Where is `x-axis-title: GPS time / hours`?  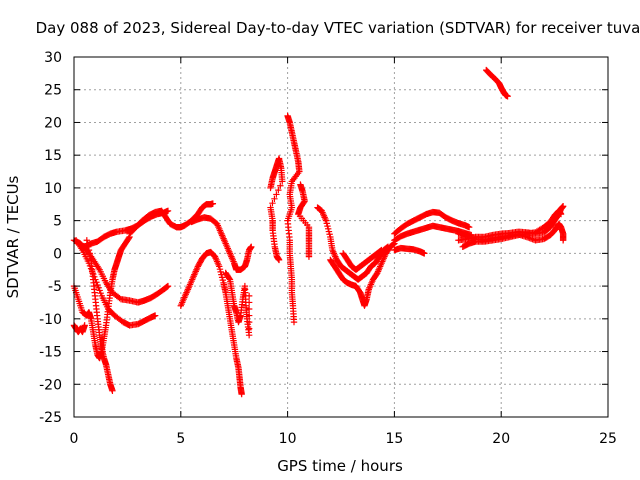
x-axis-title: GPS time / hours is located at coordinates (340, 466).